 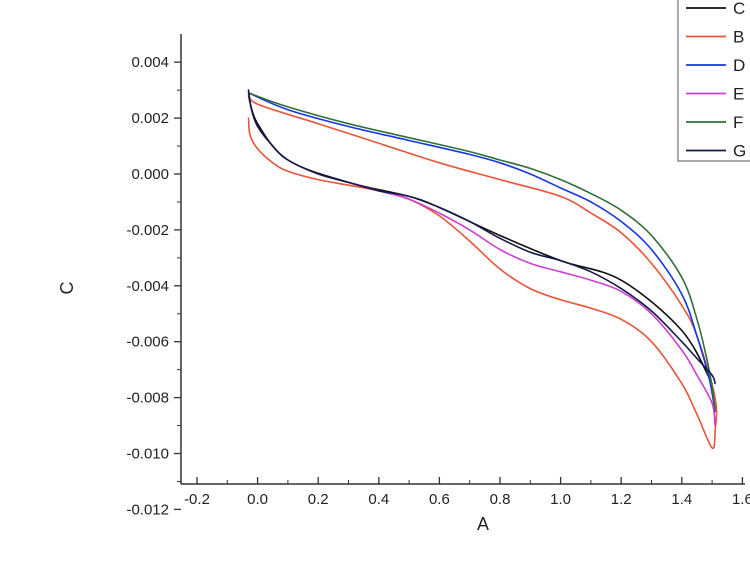 I want to click on x-tick-label: 1.2, so click(x=621, y=499).